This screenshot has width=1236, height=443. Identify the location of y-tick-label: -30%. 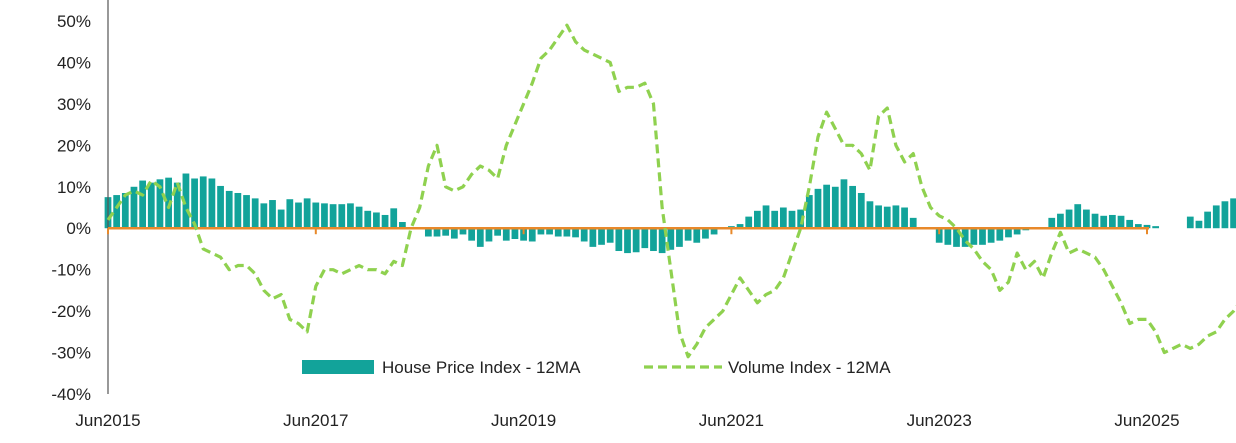
(71, 353).